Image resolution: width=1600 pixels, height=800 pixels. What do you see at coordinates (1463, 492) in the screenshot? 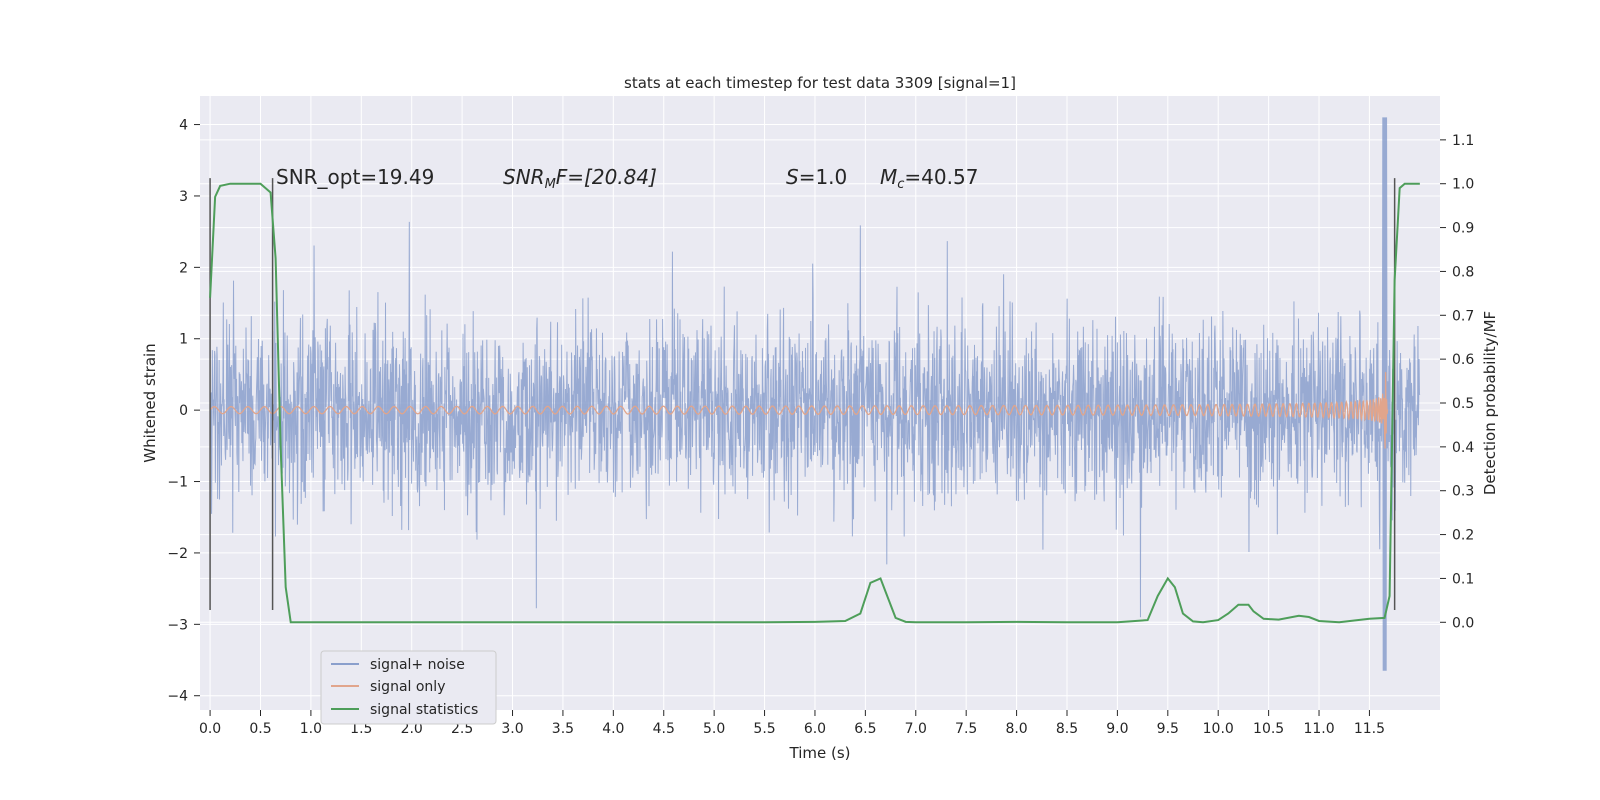
I see `y-right-tick-label: 0.3` at bounding box center [1463, 492].